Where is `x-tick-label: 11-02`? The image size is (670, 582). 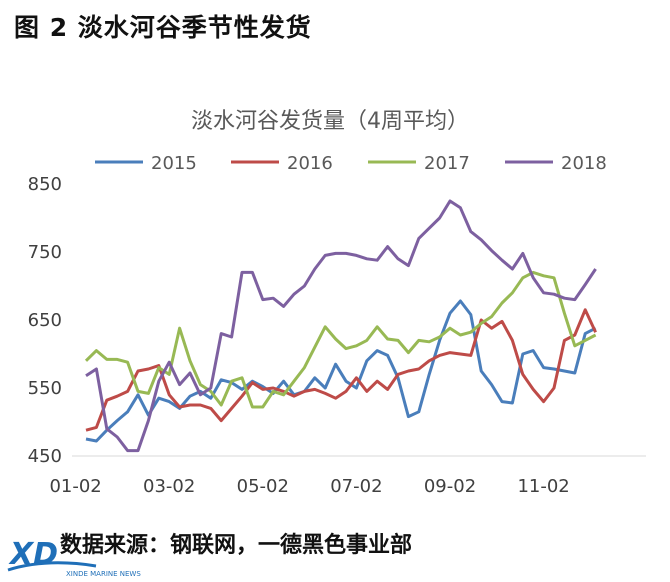 x-tick-label: 11-02 is located at coordinates (543, 486).